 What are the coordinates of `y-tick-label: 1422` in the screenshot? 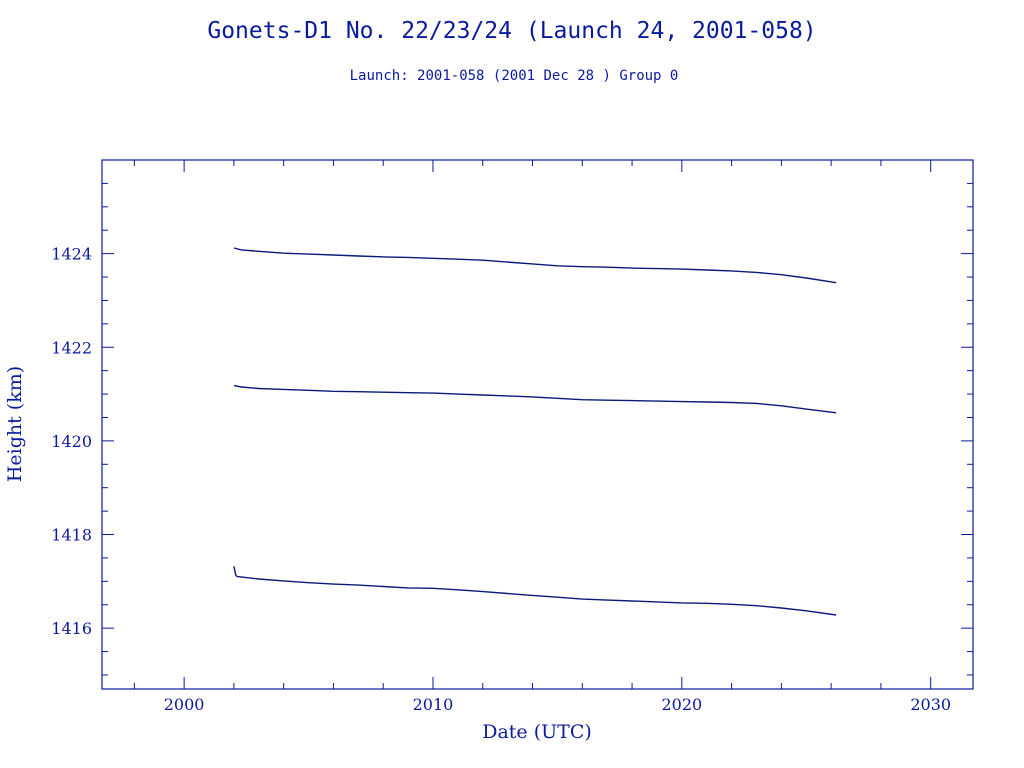 It's located at (71, 347).